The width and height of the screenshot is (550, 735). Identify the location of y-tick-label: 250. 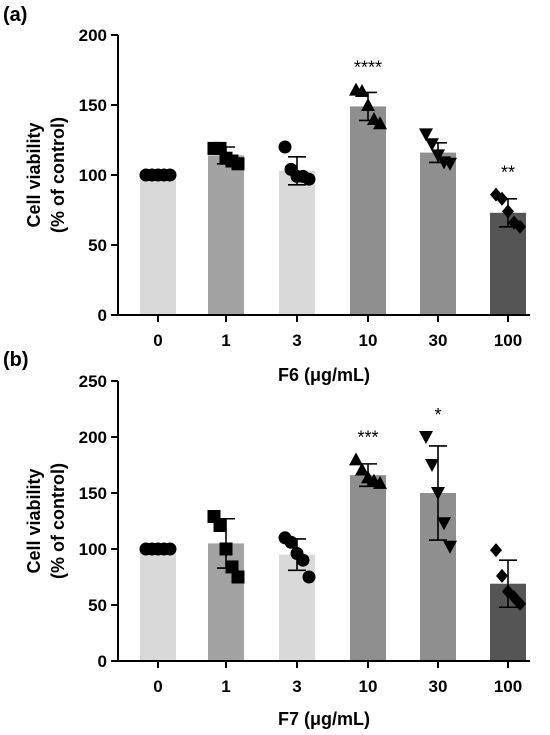
(93, 381).